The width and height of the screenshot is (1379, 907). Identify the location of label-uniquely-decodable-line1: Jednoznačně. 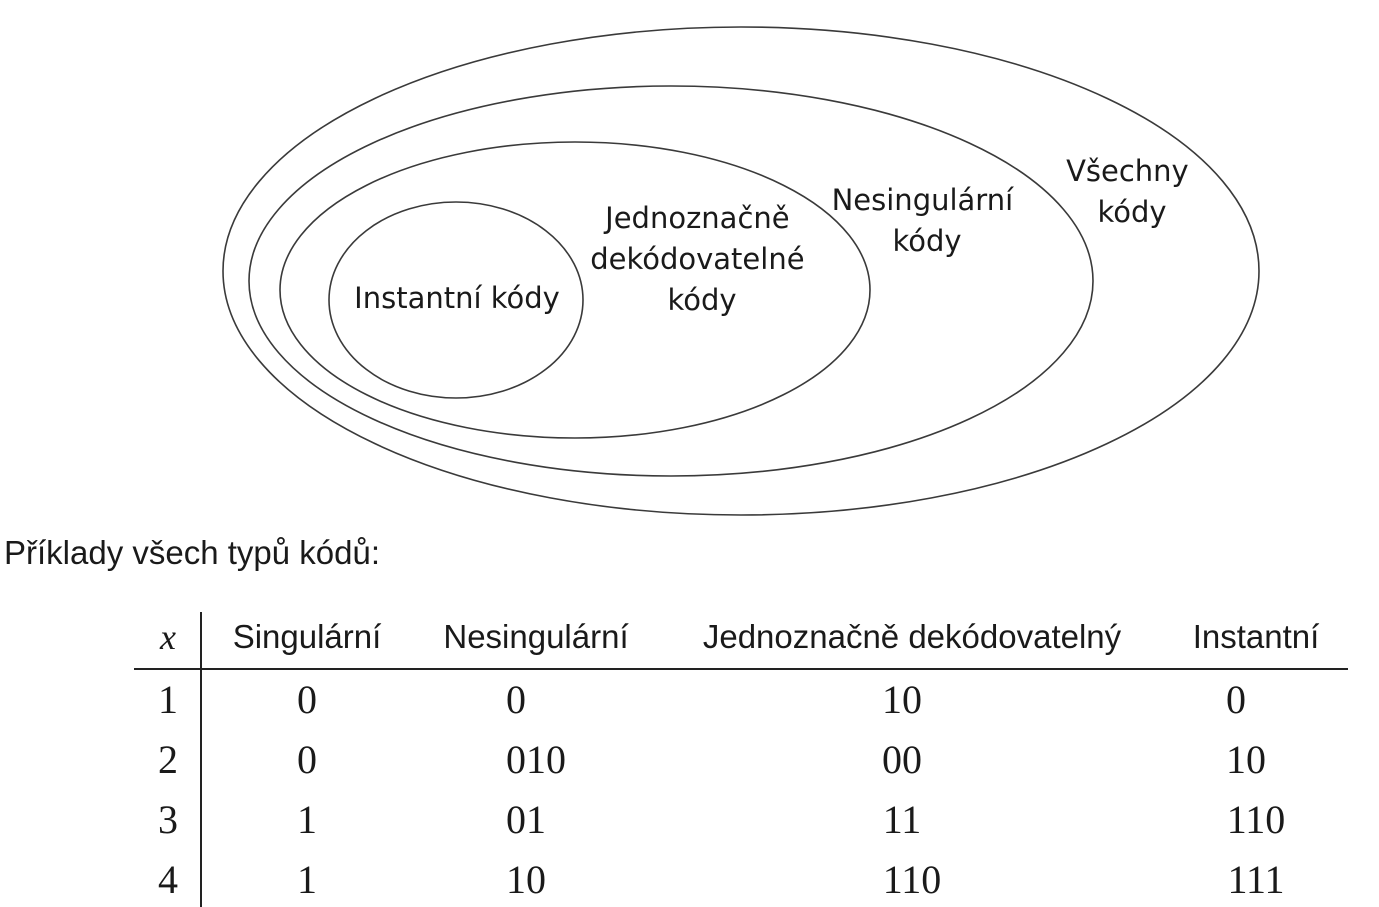
(696, 218).